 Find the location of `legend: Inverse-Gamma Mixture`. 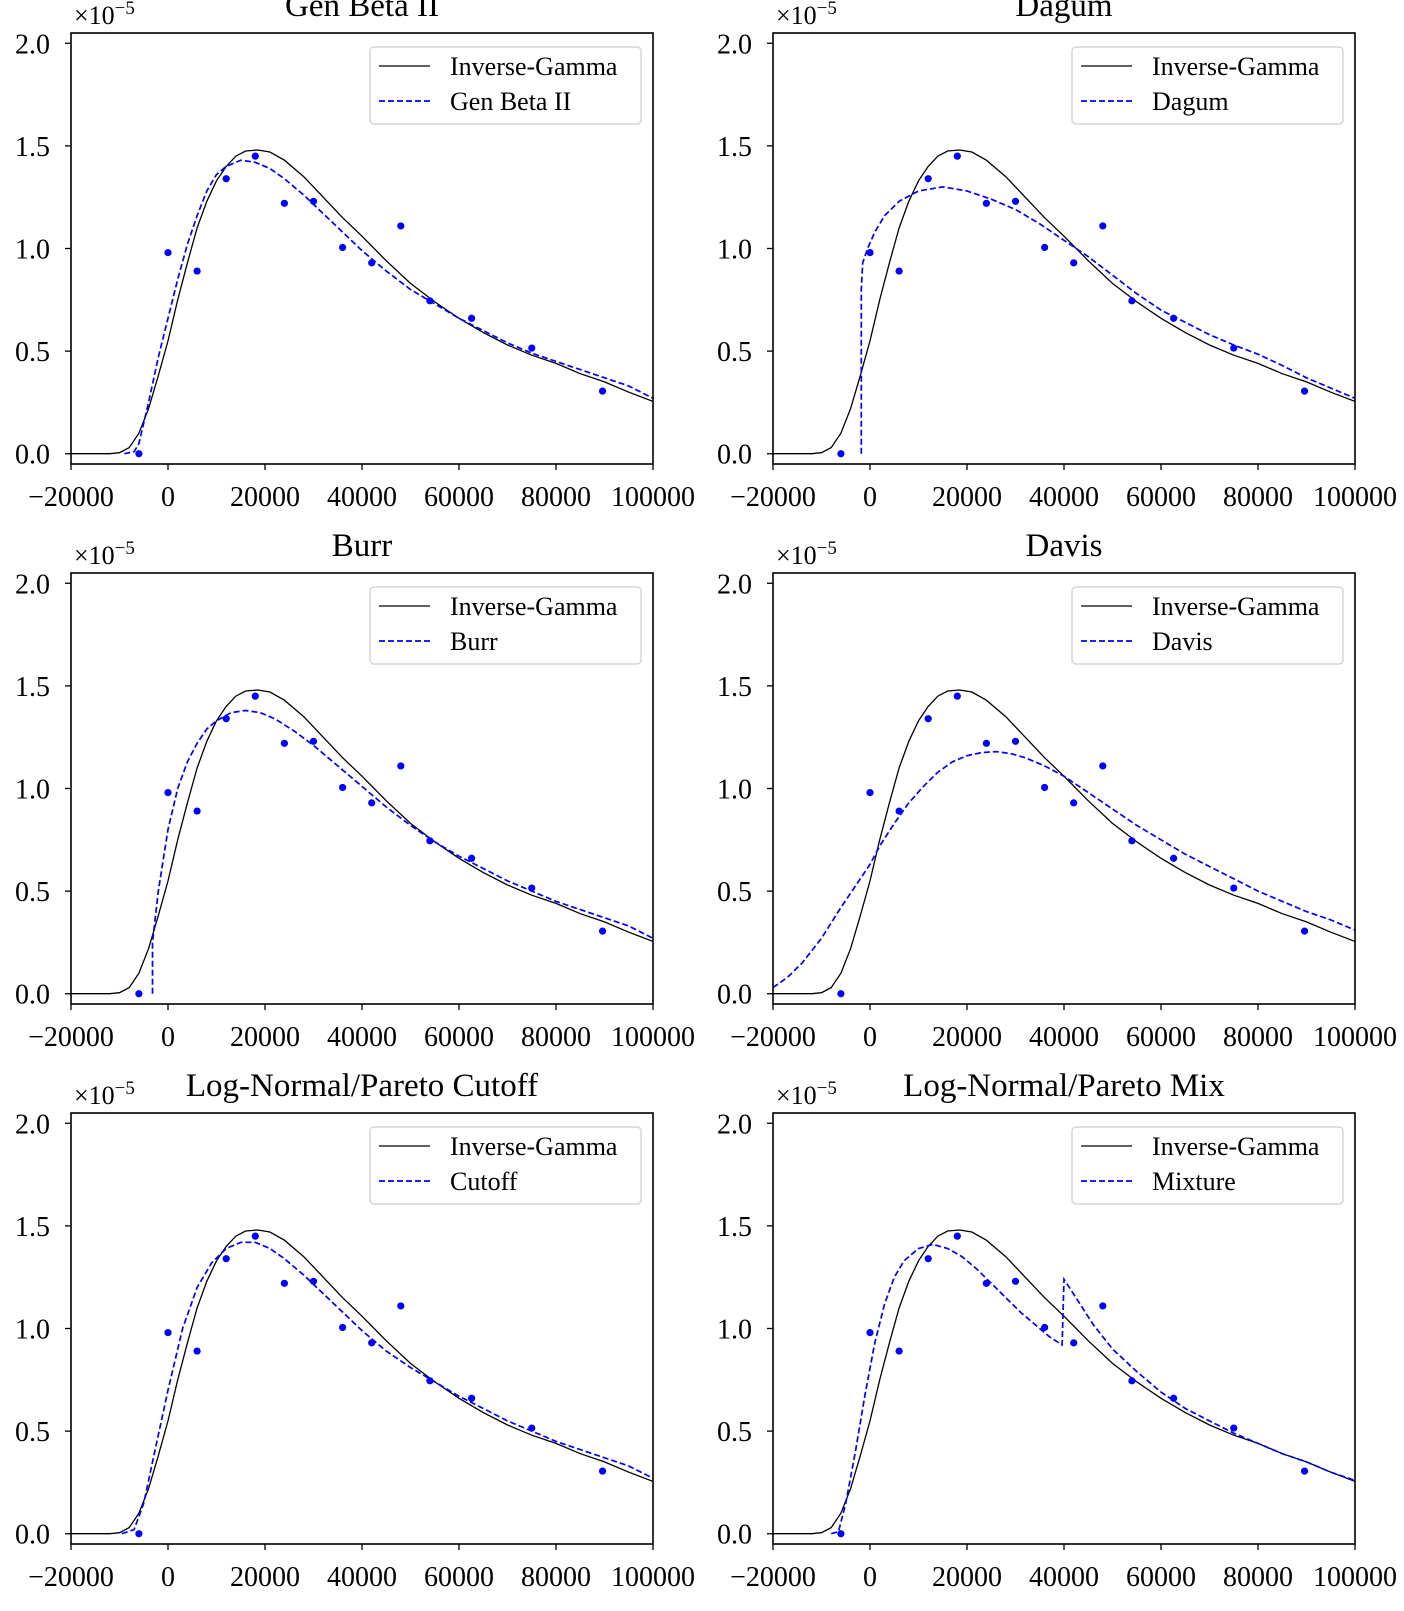

legend: Inverse-Gamma Mixture is located at coordinates (1207, 1165).